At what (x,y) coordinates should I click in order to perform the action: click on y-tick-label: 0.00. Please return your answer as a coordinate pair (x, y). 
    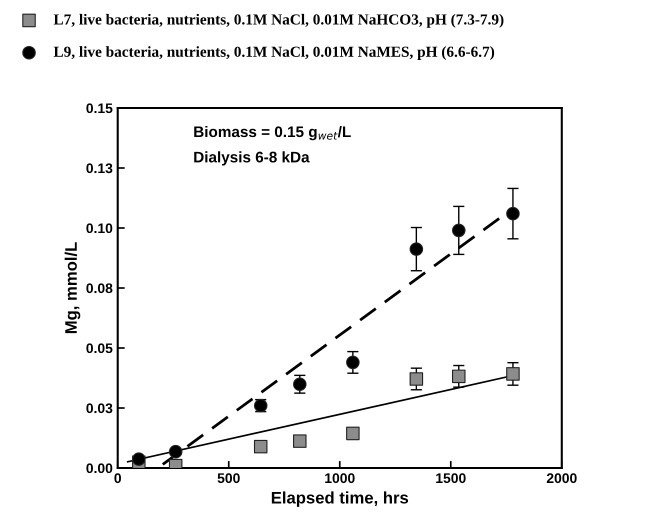
    Looking at the image, I should click on (99, 468).